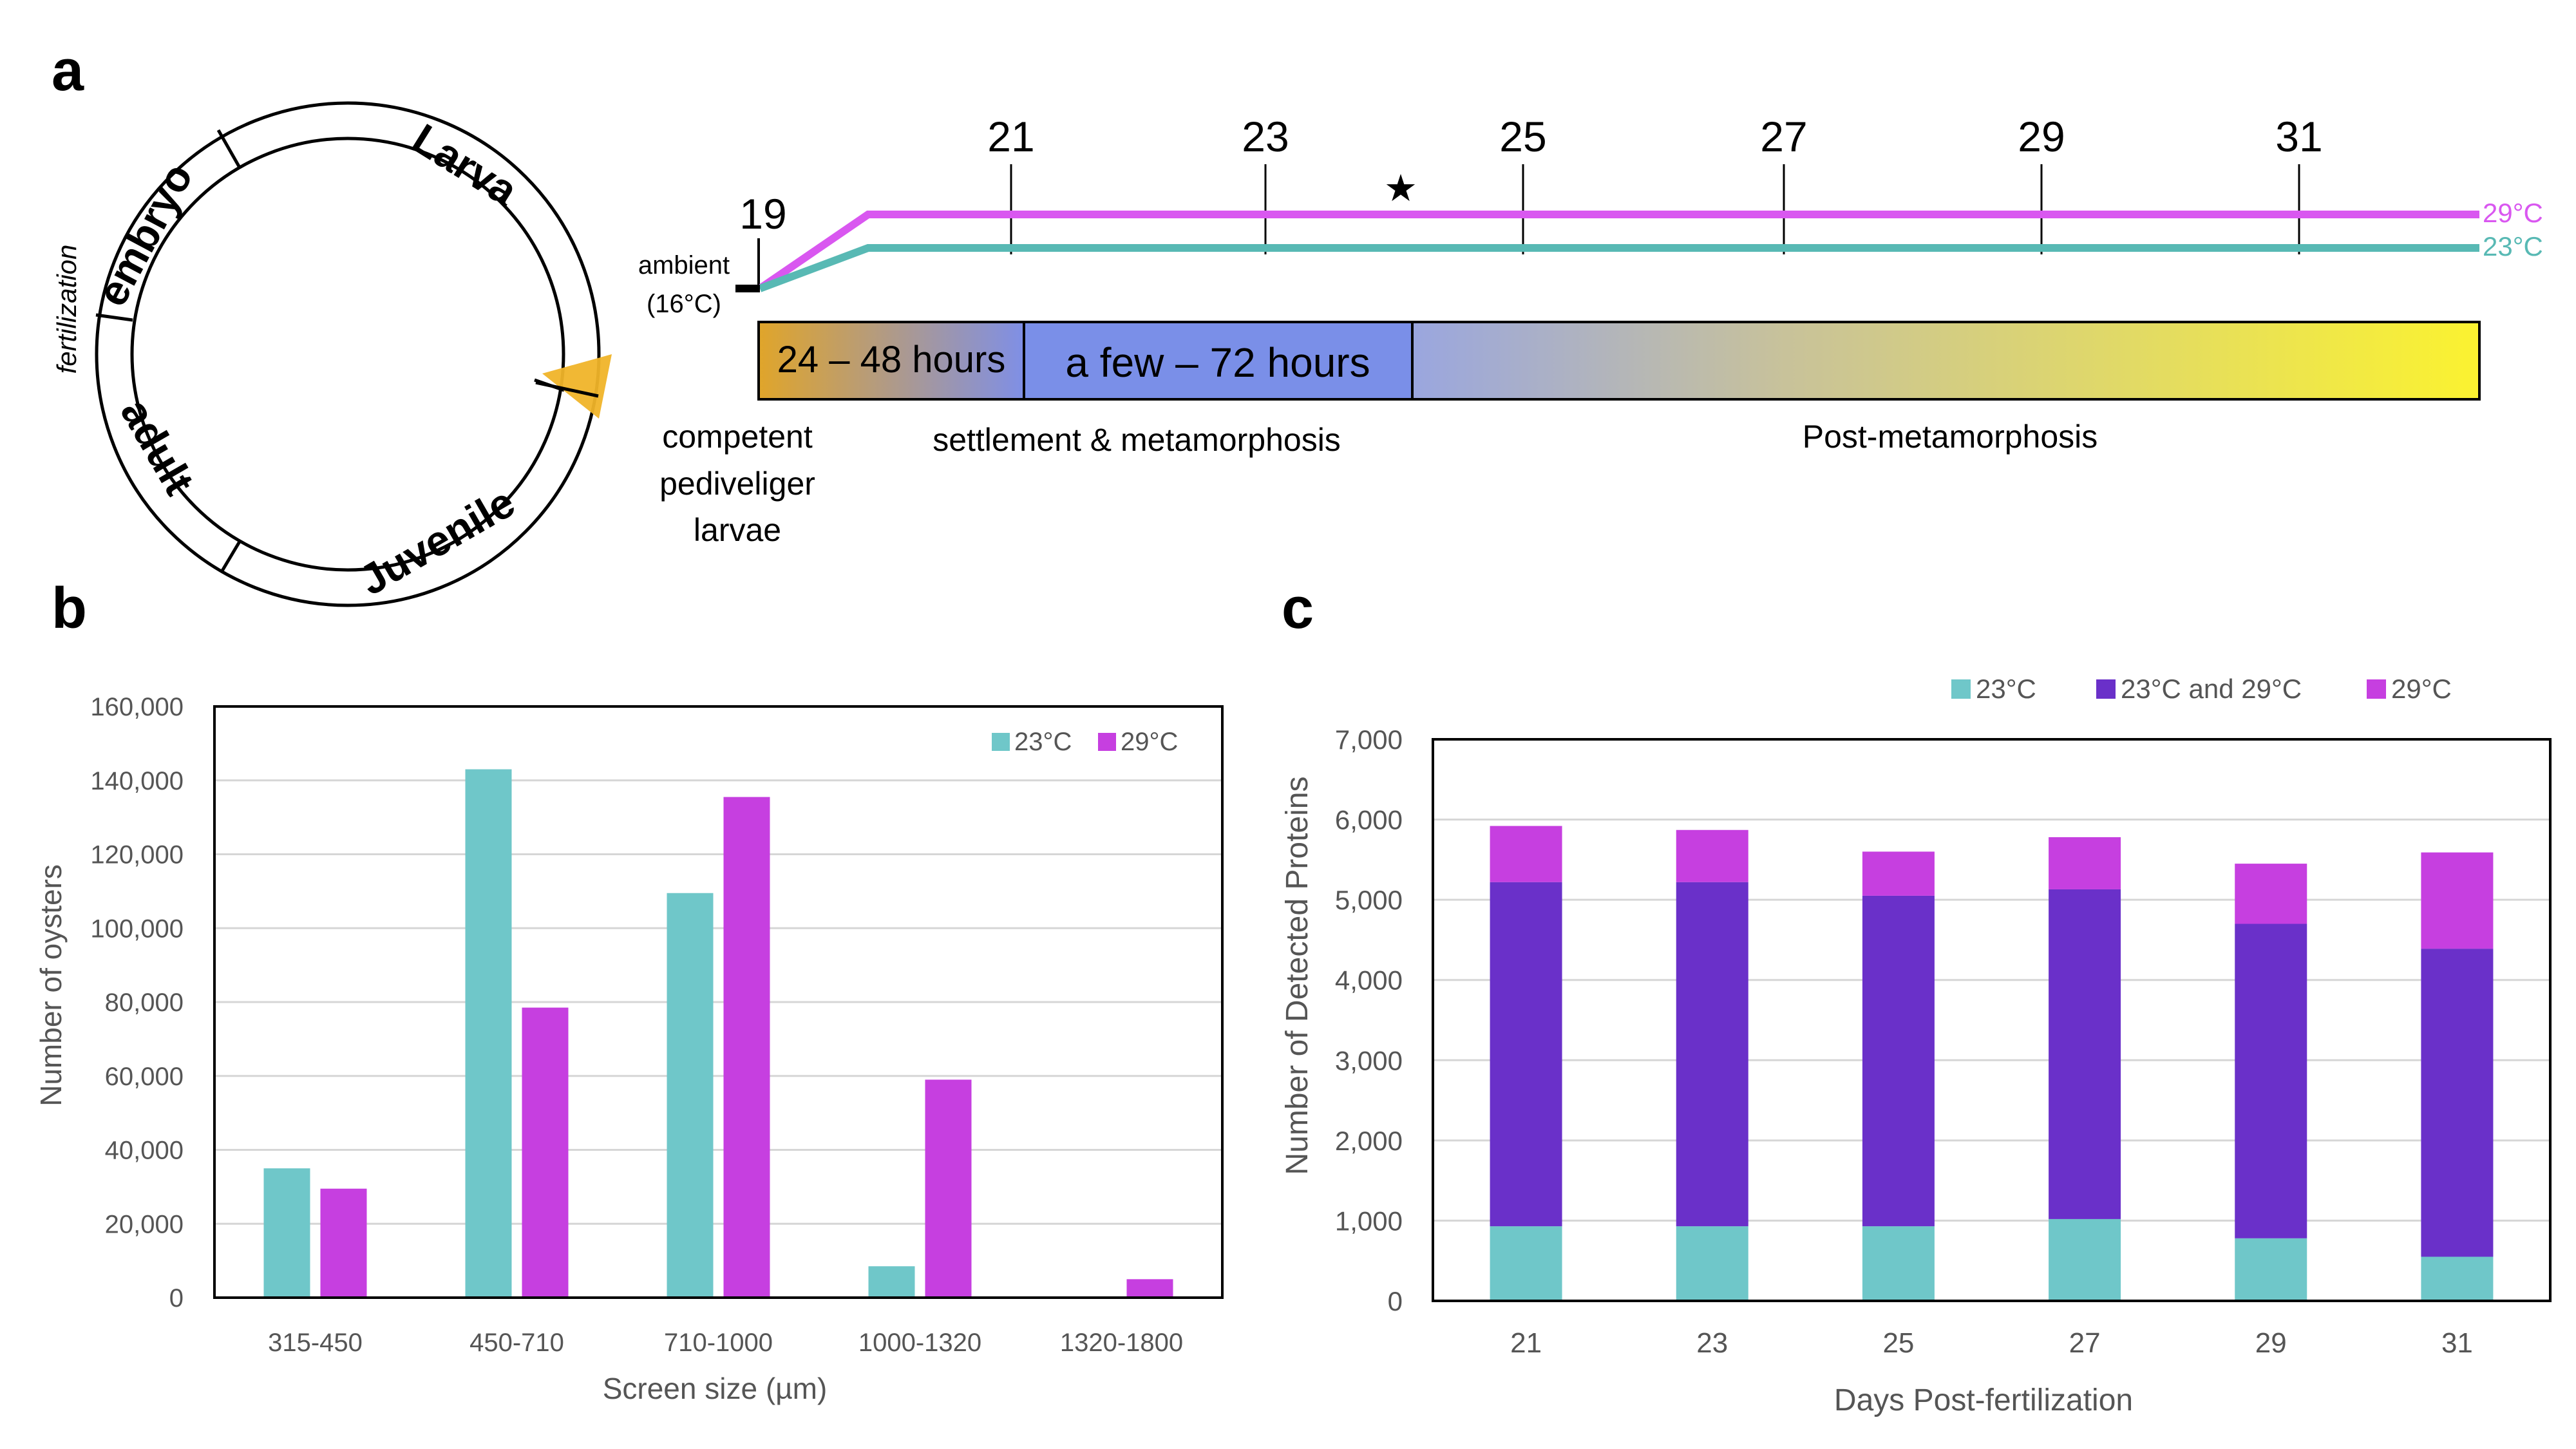 This screenshot has width=2576, height=1449. Describe the element at coordinates (1369, 980) in the screenshot. I see `ytick-label: 4,000` at that location.